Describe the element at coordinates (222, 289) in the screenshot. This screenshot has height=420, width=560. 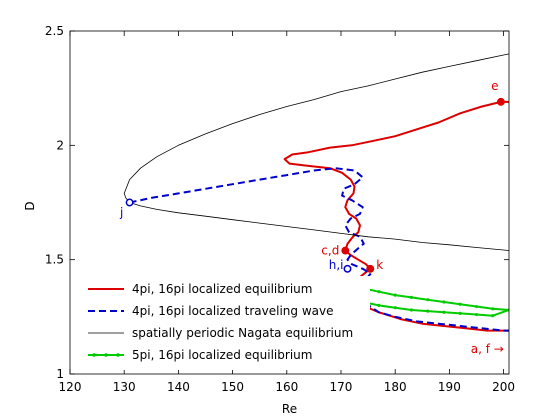
I see `legend-entry: 4pi, 16pi localized equilibrium` at that location.